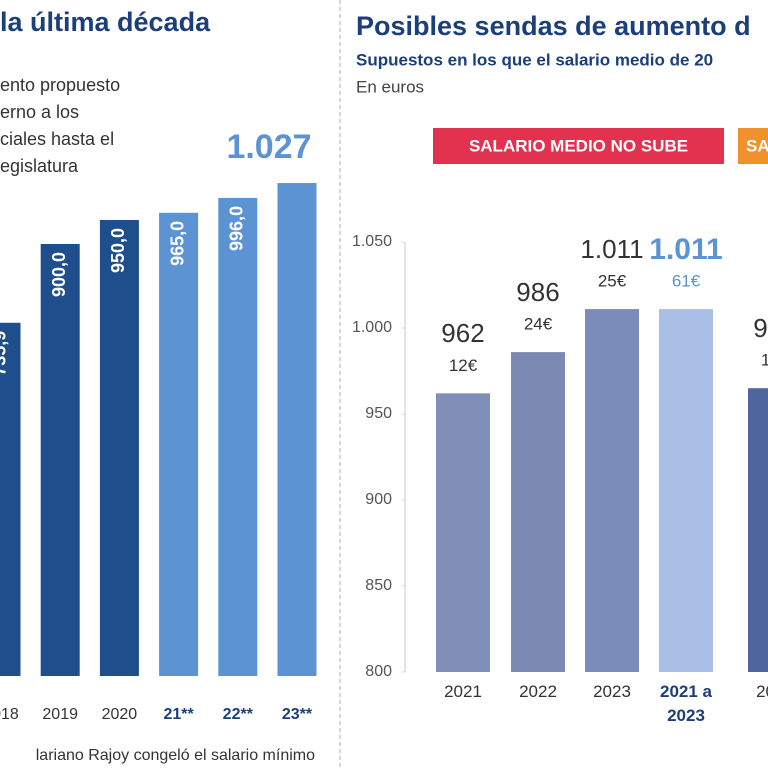 Image resolution: width=768 pixels, height=768 pixels. What do you see at coordinates (538, 324) in the screenshot?
I see `increment-label: 24€` at bounding box center [538, 324].